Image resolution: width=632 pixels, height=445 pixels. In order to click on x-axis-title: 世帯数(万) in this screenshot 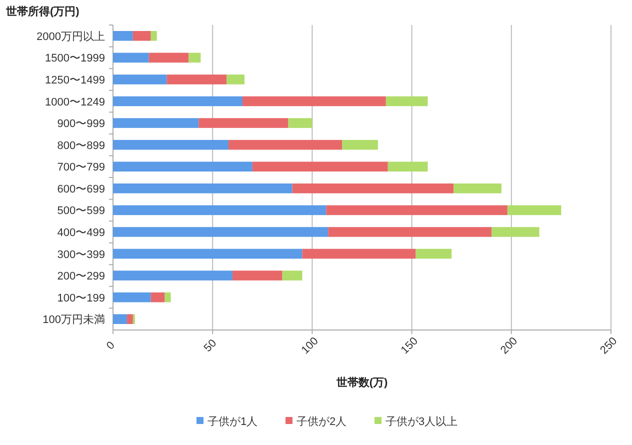, I will do `click(361, 382)`.